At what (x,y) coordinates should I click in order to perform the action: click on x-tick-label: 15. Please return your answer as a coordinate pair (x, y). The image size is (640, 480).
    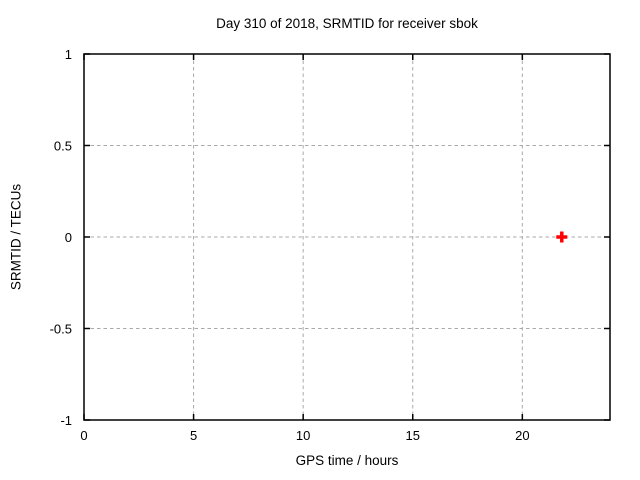
    Looking at the image, I should click on (413, 435).